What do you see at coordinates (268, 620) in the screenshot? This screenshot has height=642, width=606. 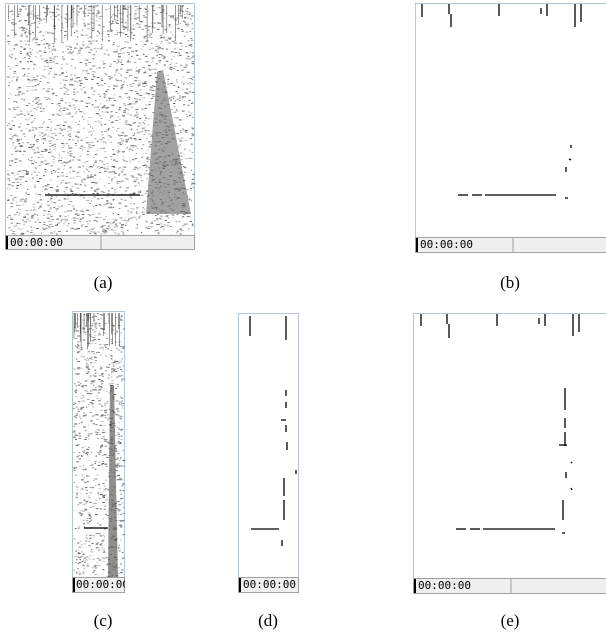 I see `caption: (d)` at bounding box center [268, 620].